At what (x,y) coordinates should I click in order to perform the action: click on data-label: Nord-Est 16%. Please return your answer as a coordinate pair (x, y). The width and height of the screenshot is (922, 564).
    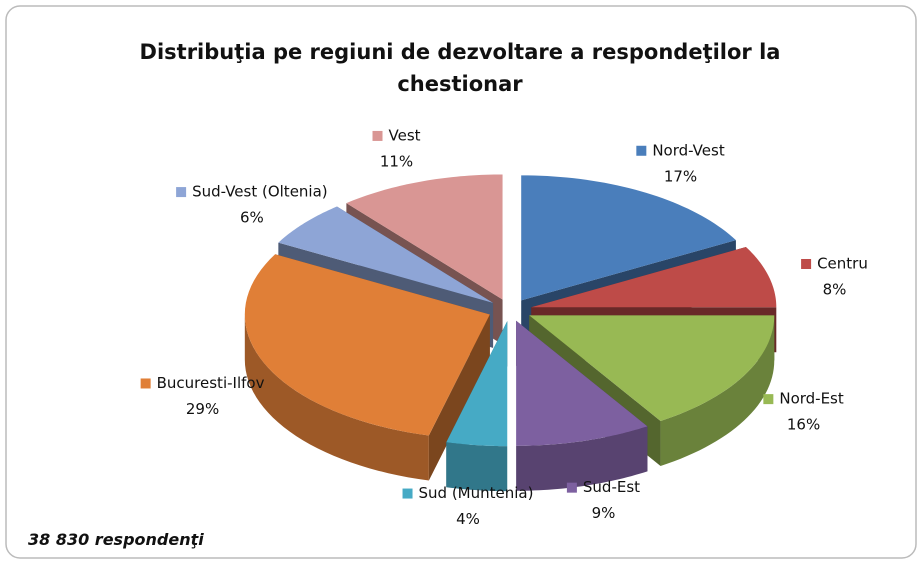
    Looking at the image, I should click on (803, 412).